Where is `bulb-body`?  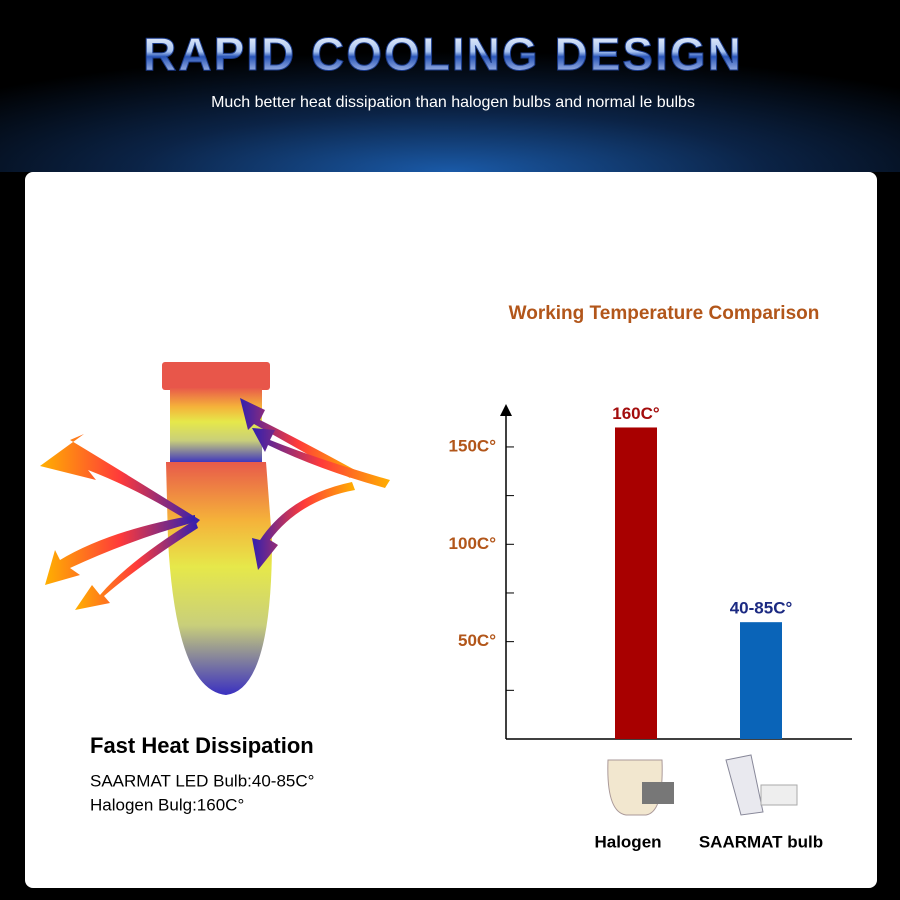
bulb-body is located at coordinates (744, 785).